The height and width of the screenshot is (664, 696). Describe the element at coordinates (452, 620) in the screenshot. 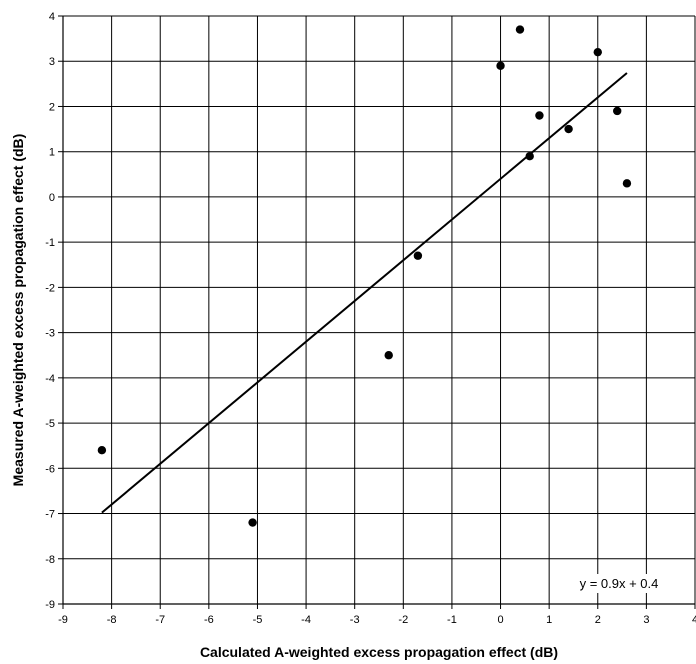

I see `x-tick-label: -1` at that location.